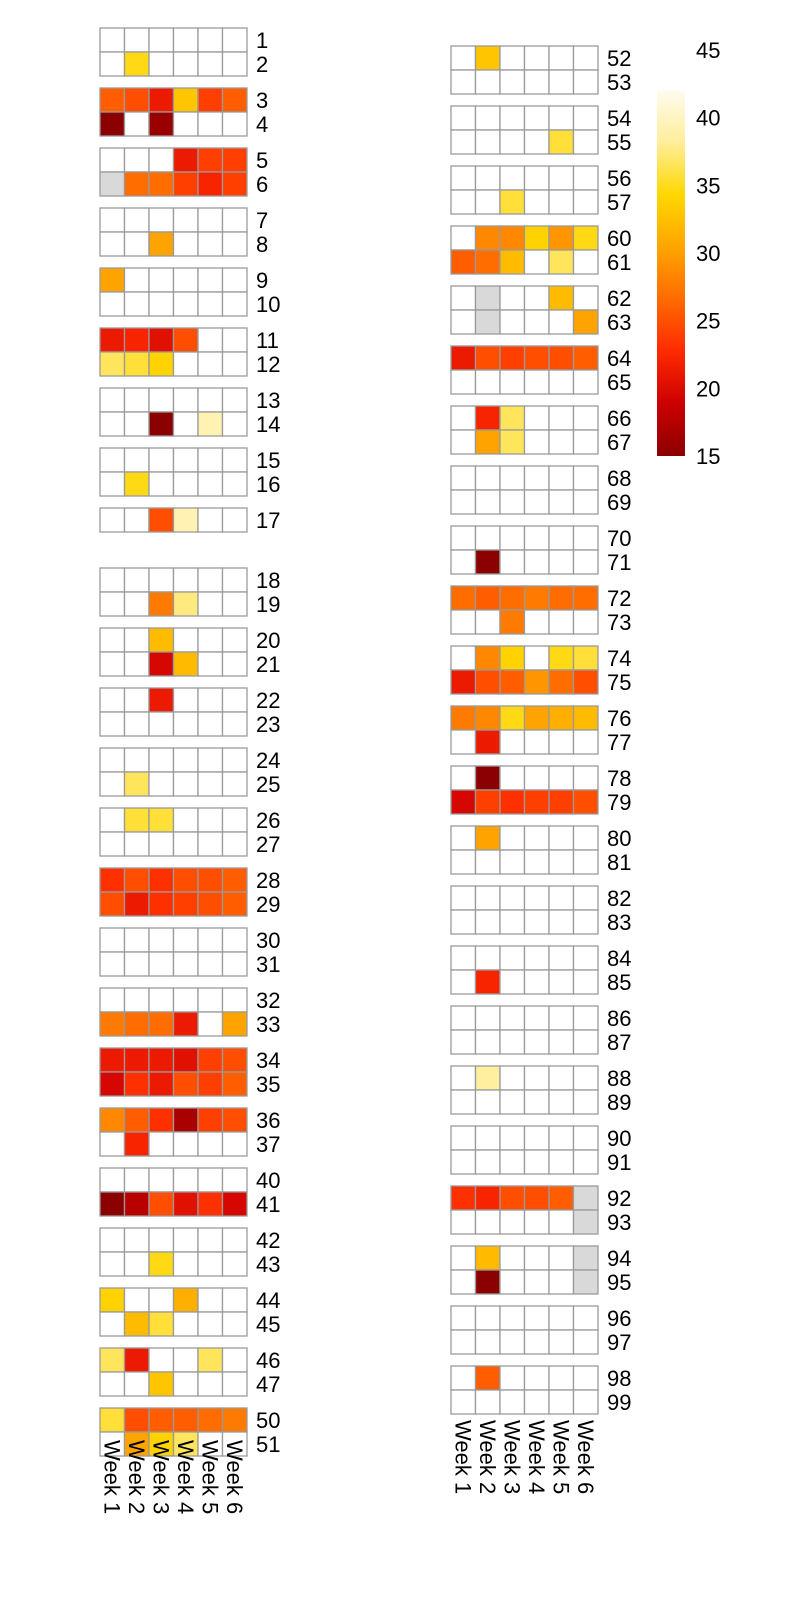 This screenshot has width=800, height=1600. I want to click on week-label: Week 4, so click(185, 1477).